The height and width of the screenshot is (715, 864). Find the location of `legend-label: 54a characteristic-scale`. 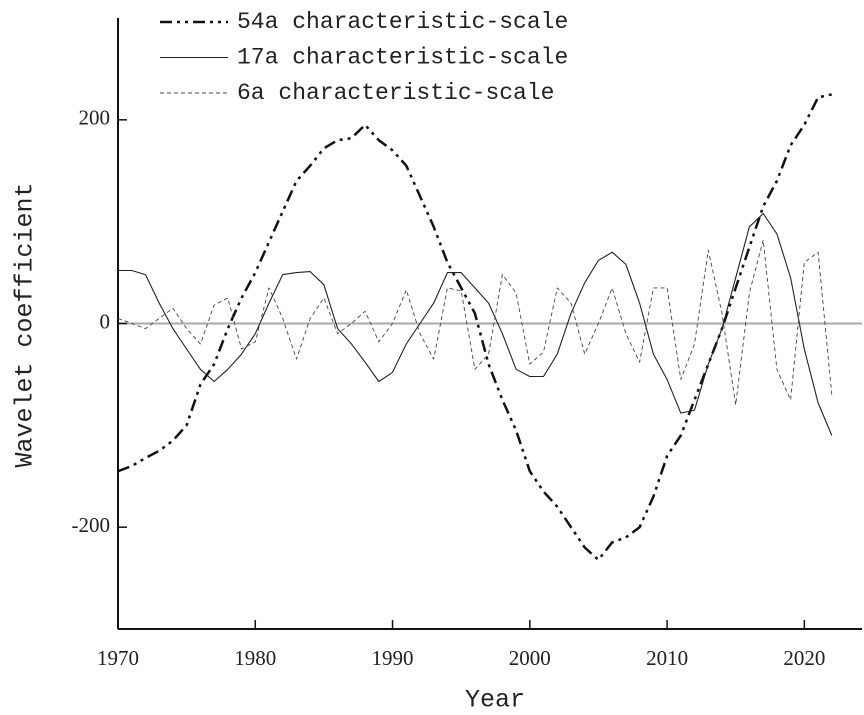

legend-label: 54a characteristic-scale is located at coordinates (402, 22).